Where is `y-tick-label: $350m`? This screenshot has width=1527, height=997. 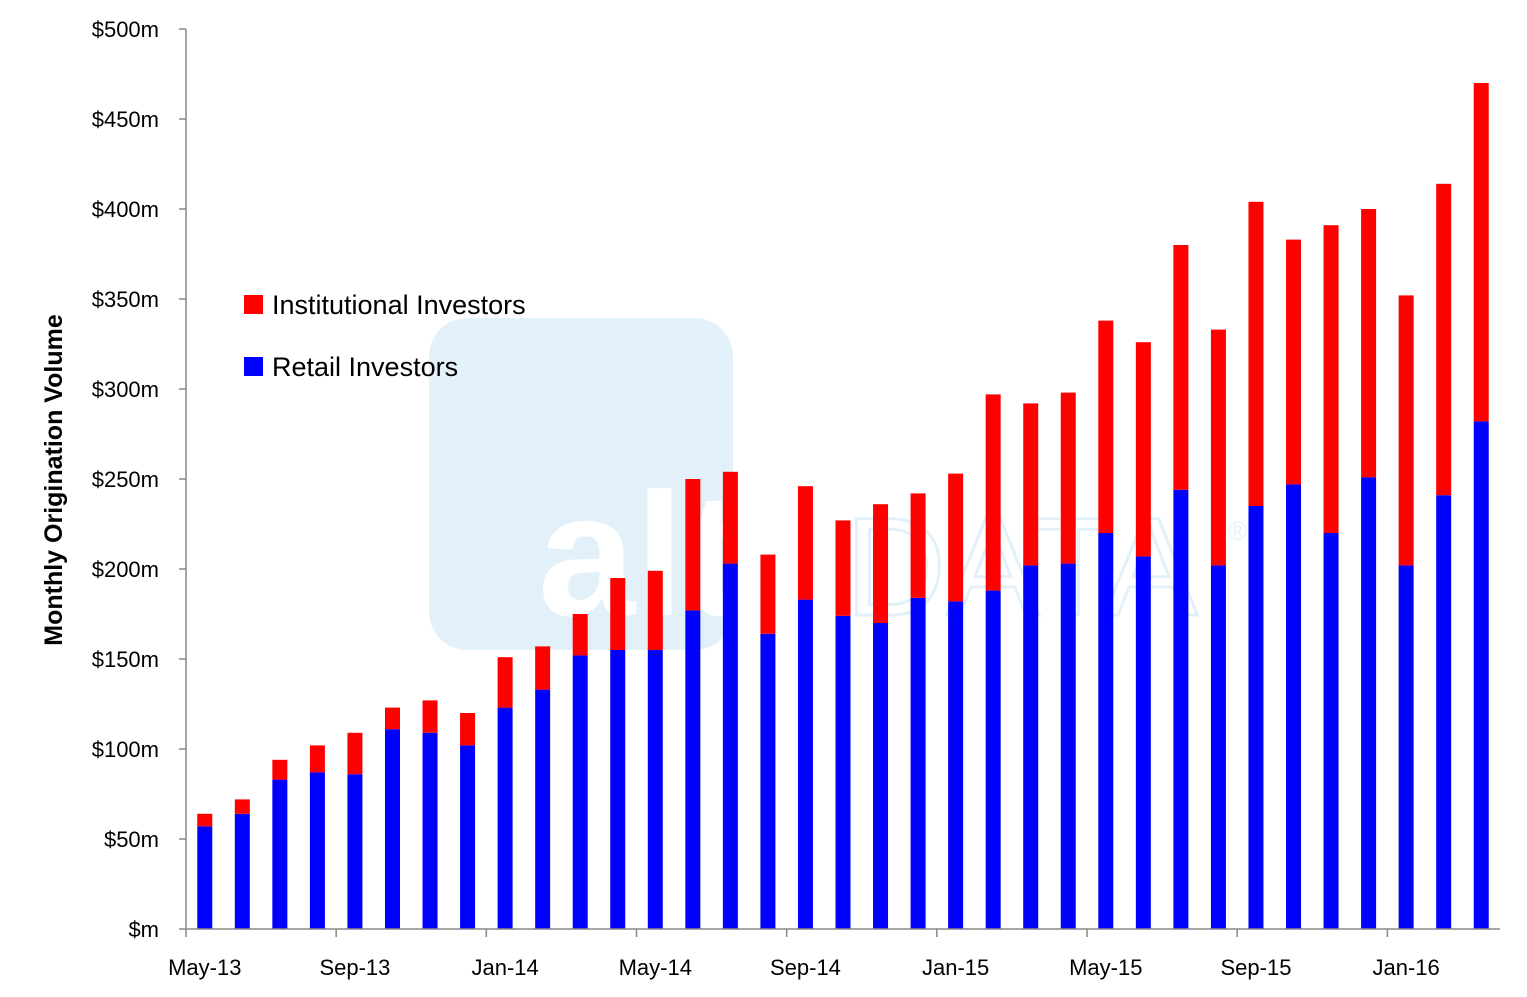 y-tick-label: $350m is located at coordinates (125, 299).